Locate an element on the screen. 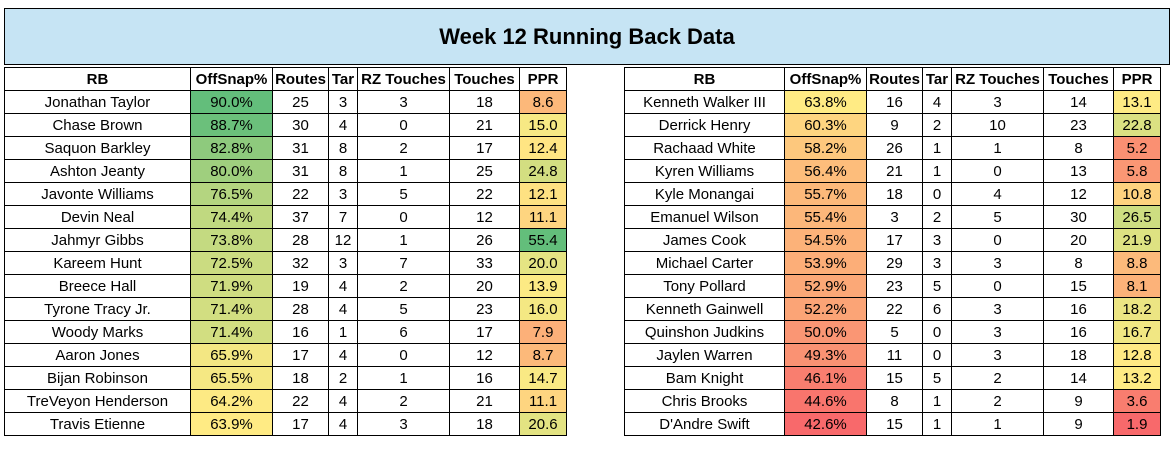 The image size is (1176, 457). rb-name-cell: Chase Brown is located at coordinates (97, 125).